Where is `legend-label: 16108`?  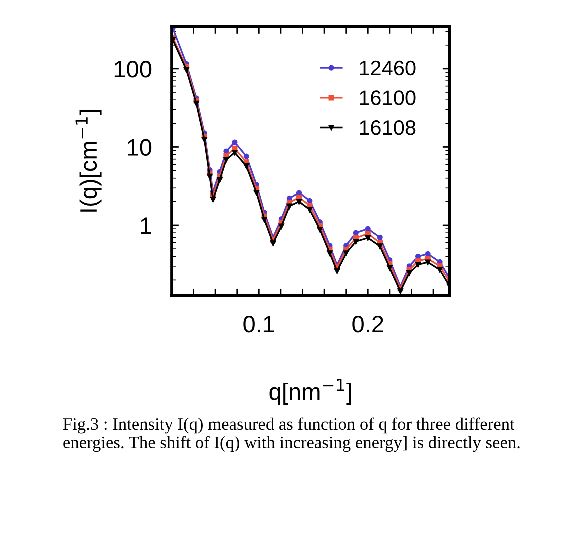
legend-label: 16108 is located at coordinates (388, 128).